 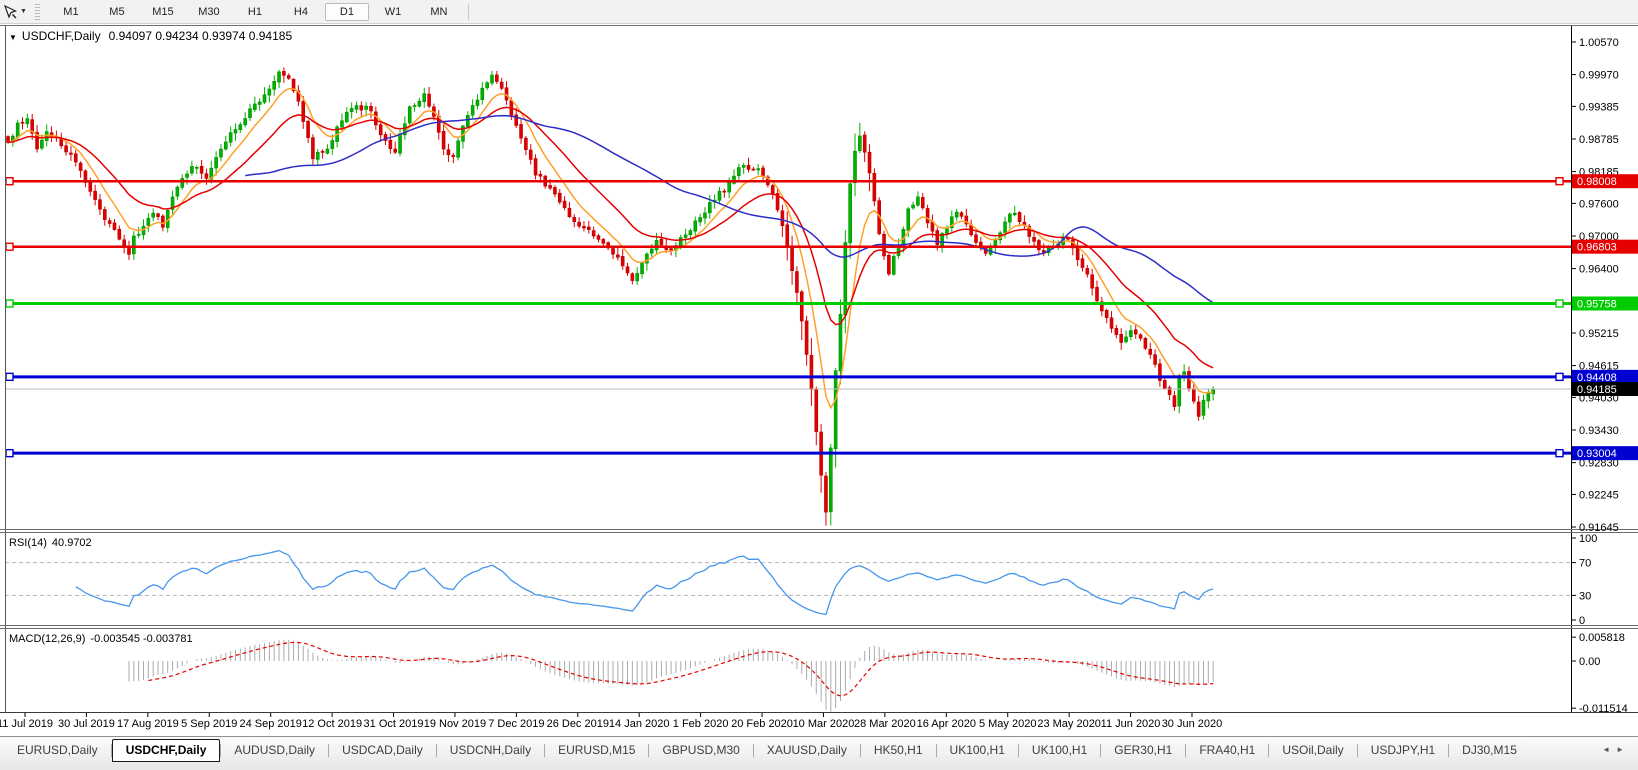 What do you see at coordinates (275, 750) in the screenshot?
I see `tab-audusd-daily: AUDUSD,Daily` at bounding box center [275, 750].